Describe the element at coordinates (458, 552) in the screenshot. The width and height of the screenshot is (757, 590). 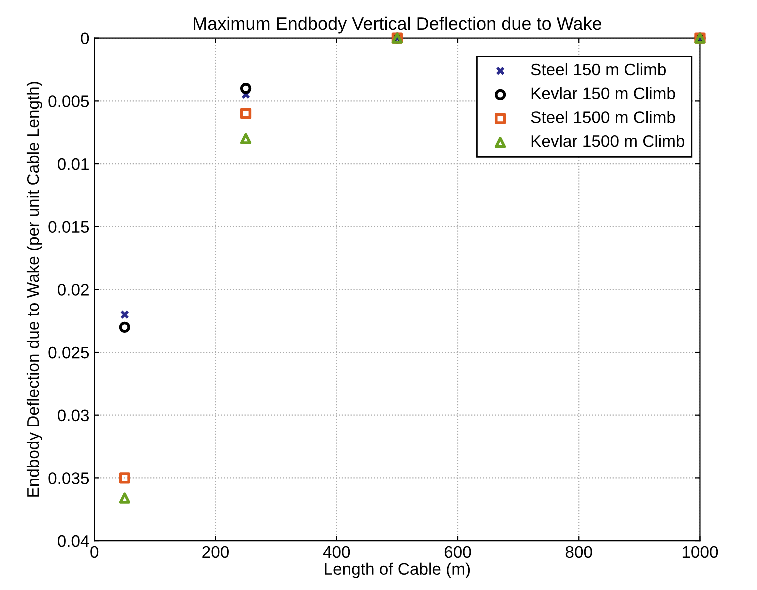
I see `x-tick-label: 600` at that location.